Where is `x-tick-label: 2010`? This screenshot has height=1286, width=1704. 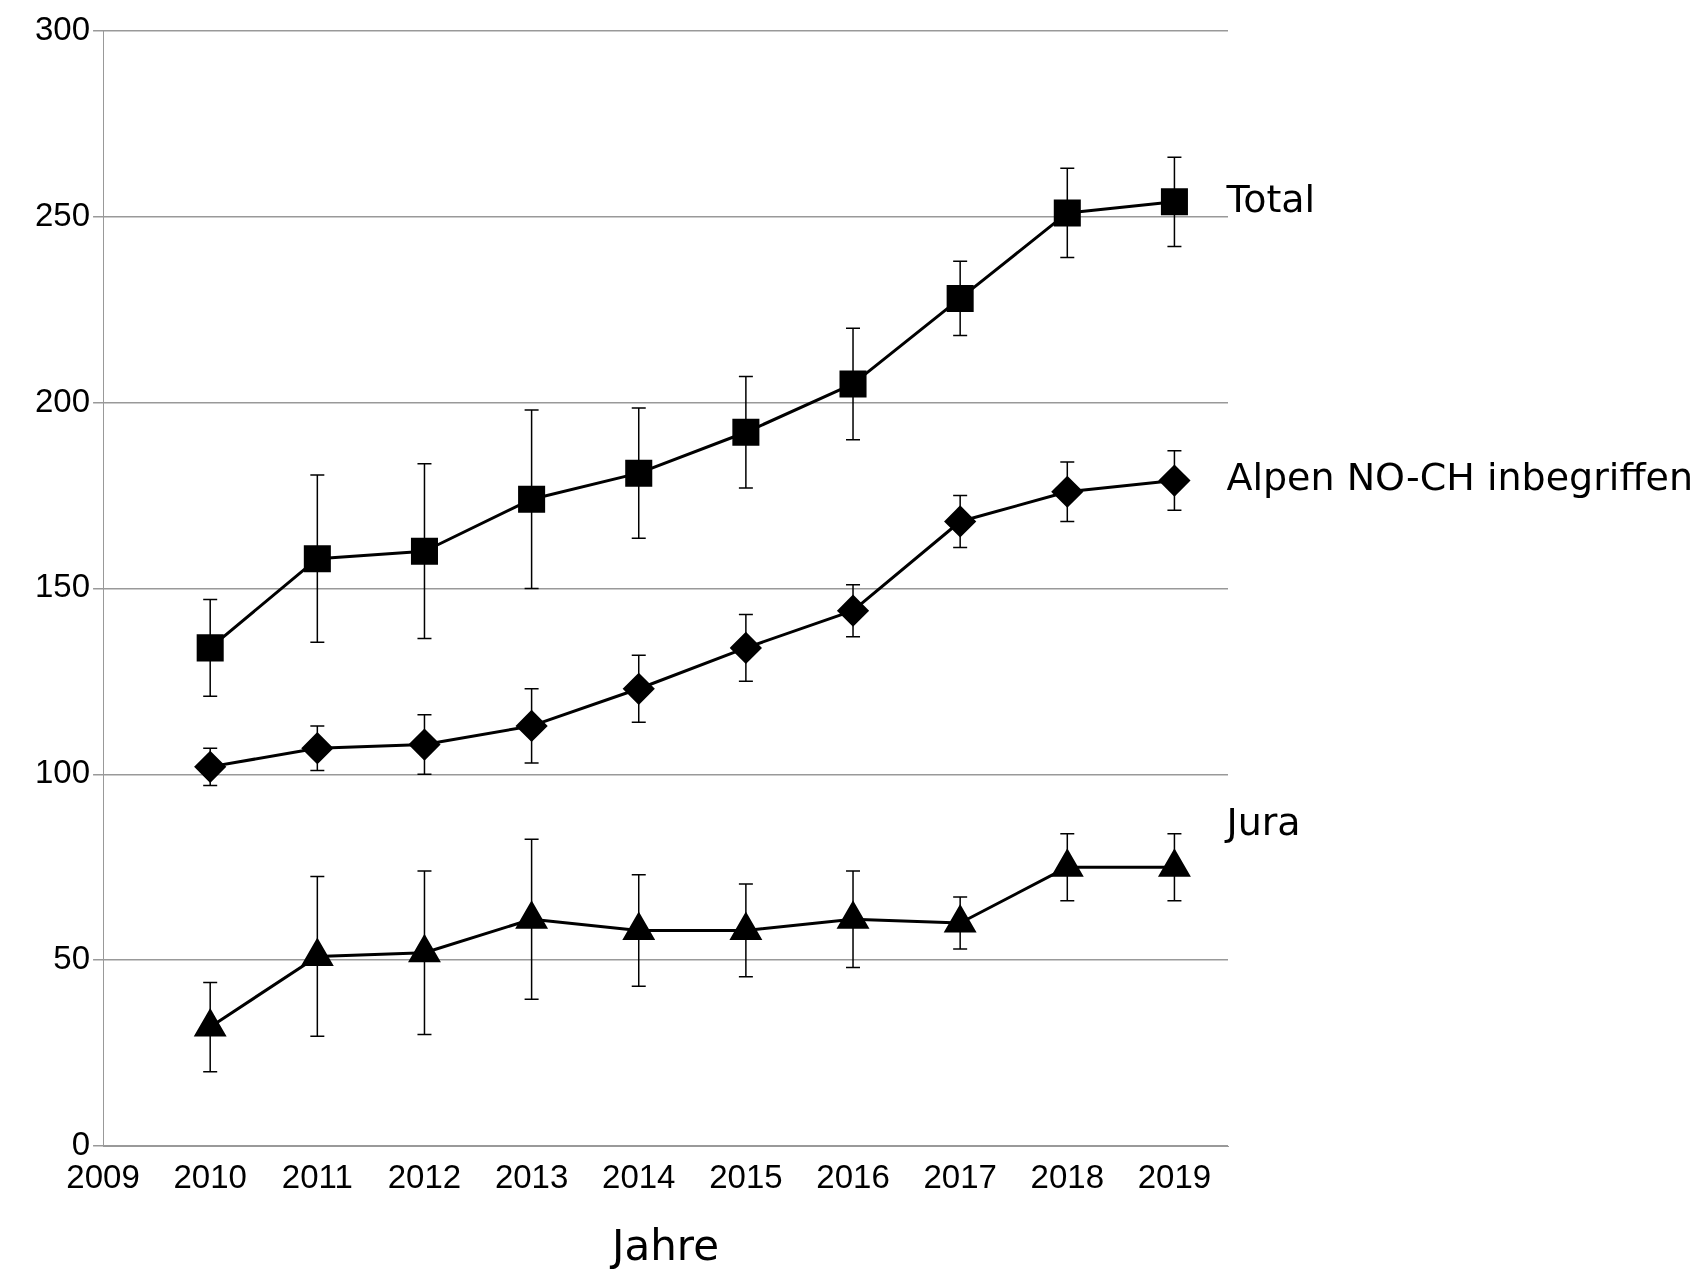
x-tick-label: 2010 is located at coordinates (210, 1176).